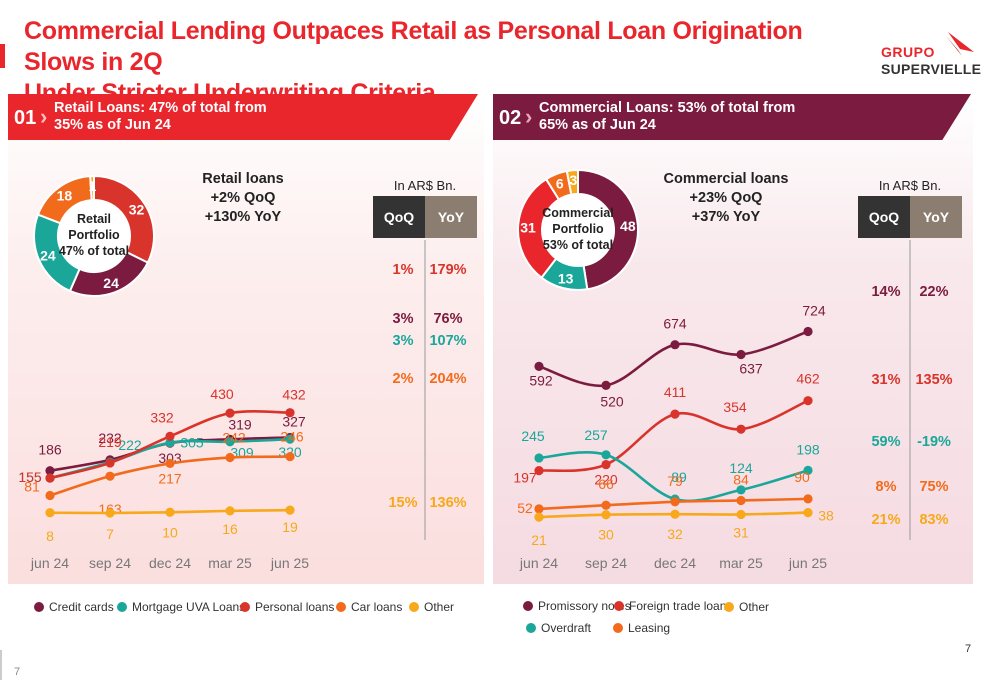 This screenshot has height=685, width=1000. Describe the element at coordinates (675, 534) in the screenshot. I see `commercial-line-data-label: 32` at that location.